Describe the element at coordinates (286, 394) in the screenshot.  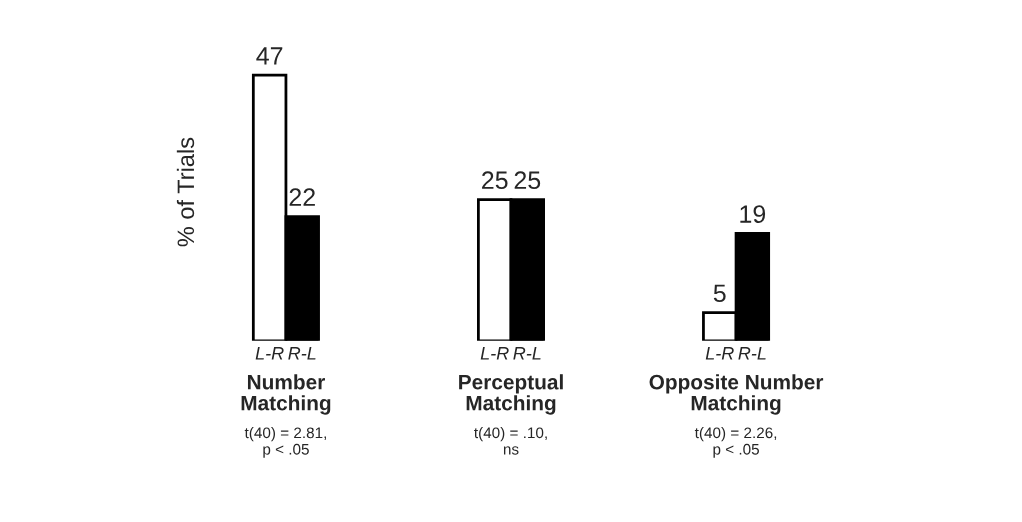
I see `text: Number Matching` at that location.